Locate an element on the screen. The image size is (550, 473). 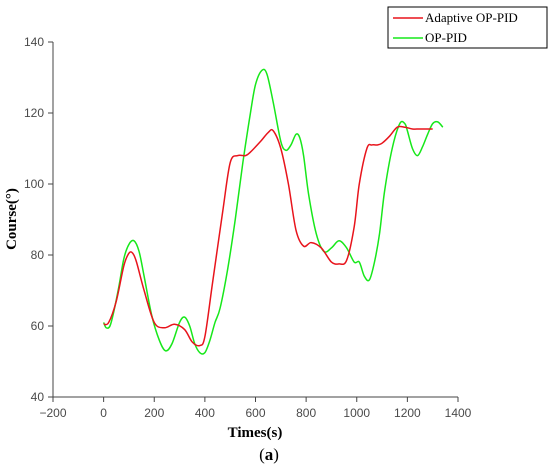
y-axis-title: Course(°) is located at coordinates (12, 219).